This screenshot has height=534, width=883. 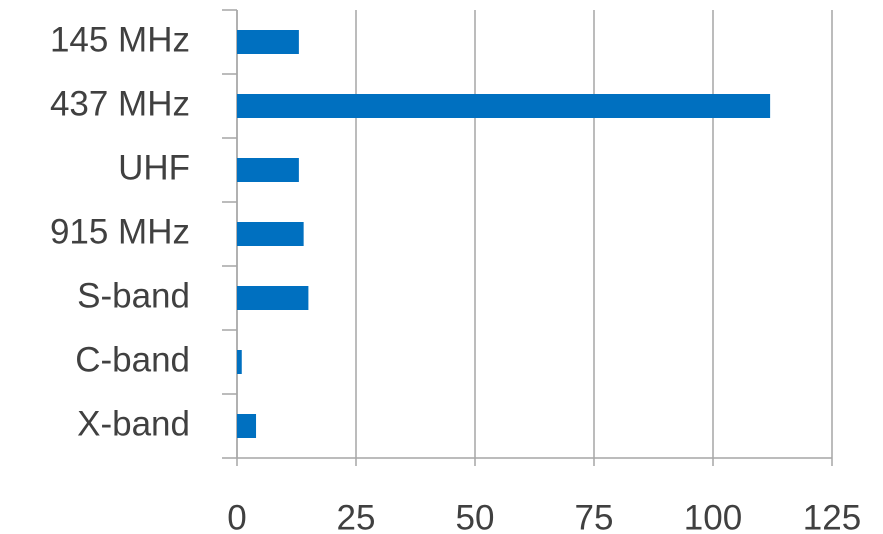 What do you see at coordinates (713, 516) in the screenshot?
I see `x-tick-label: 100` at bounding box center [713, 516].